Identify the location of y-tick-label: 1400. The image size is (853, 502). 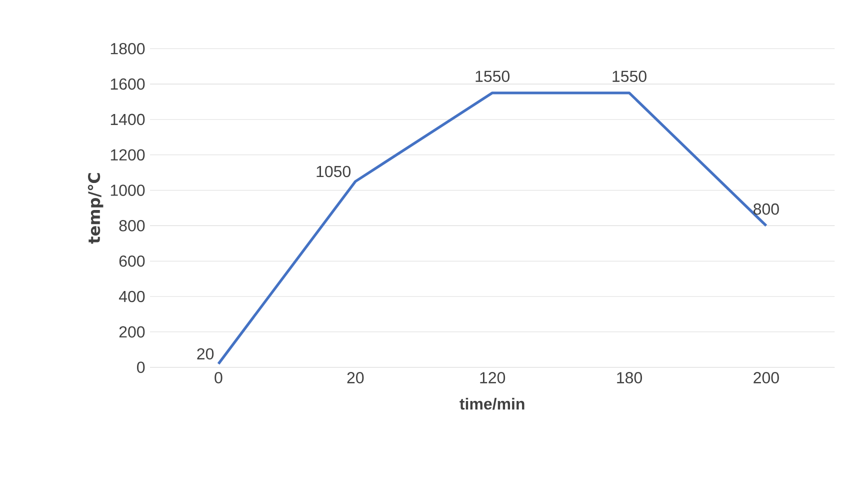
(127, 120).